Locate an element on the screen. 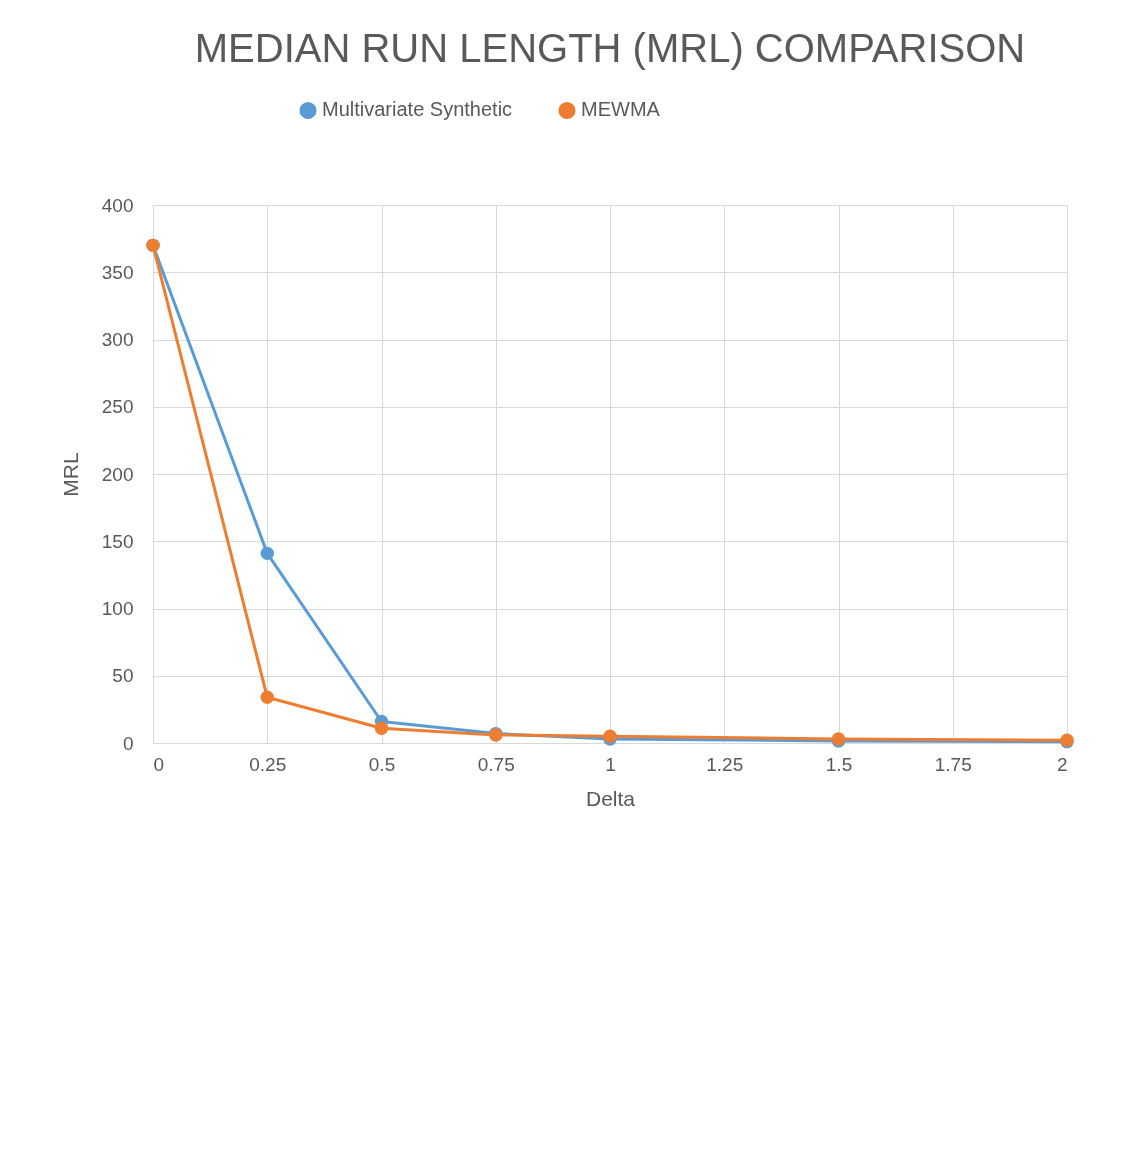 Image resolution: width=1123 pixels, height=1149 pixels. x-axis-title: Delta is located at coordinates (610, 798).